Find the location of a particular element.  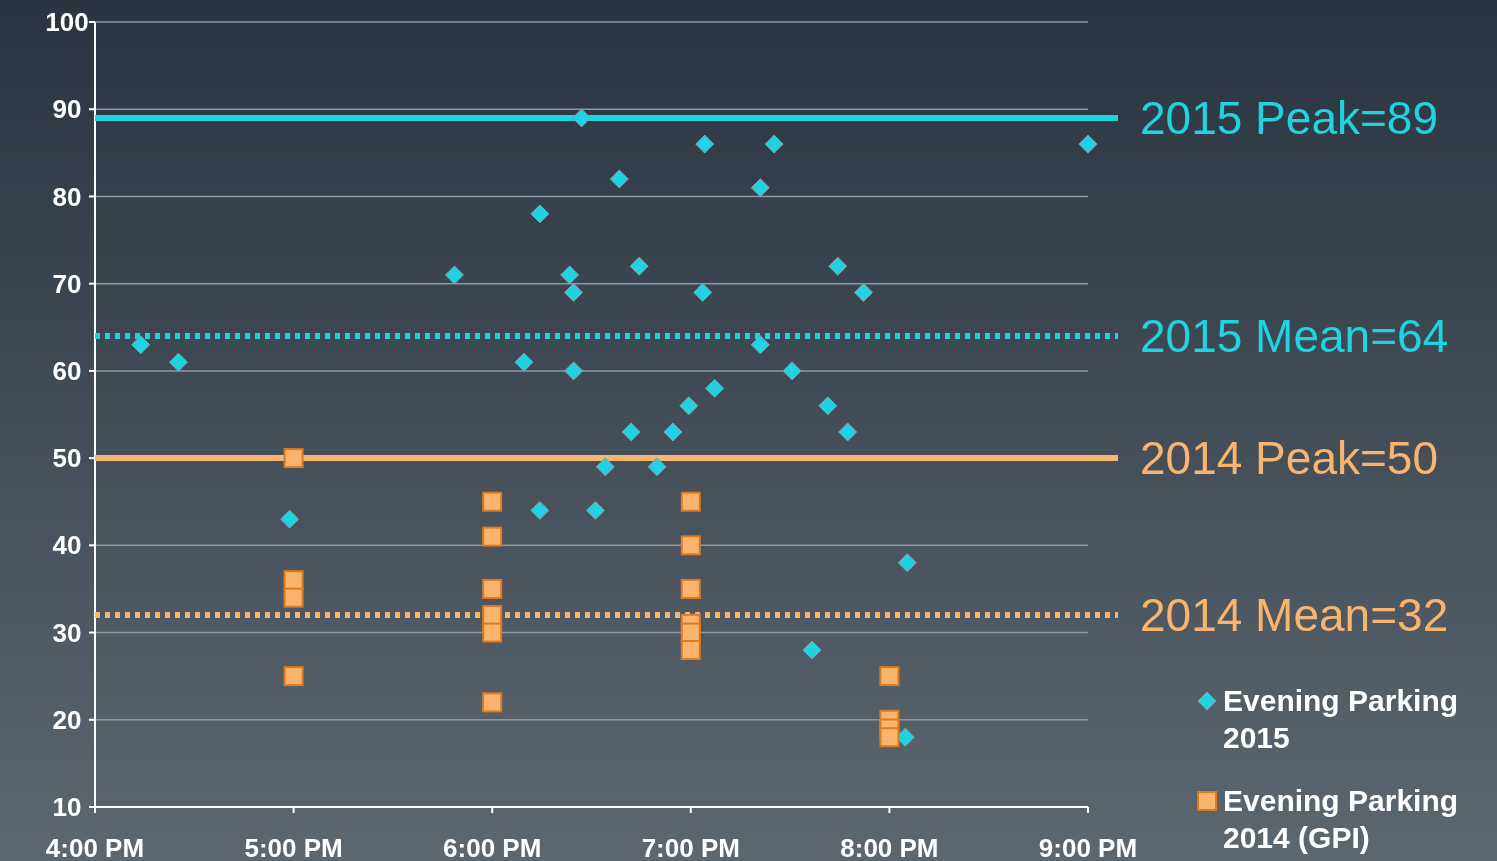

y-tick-label: 80 is located at coordinates (67, 196).